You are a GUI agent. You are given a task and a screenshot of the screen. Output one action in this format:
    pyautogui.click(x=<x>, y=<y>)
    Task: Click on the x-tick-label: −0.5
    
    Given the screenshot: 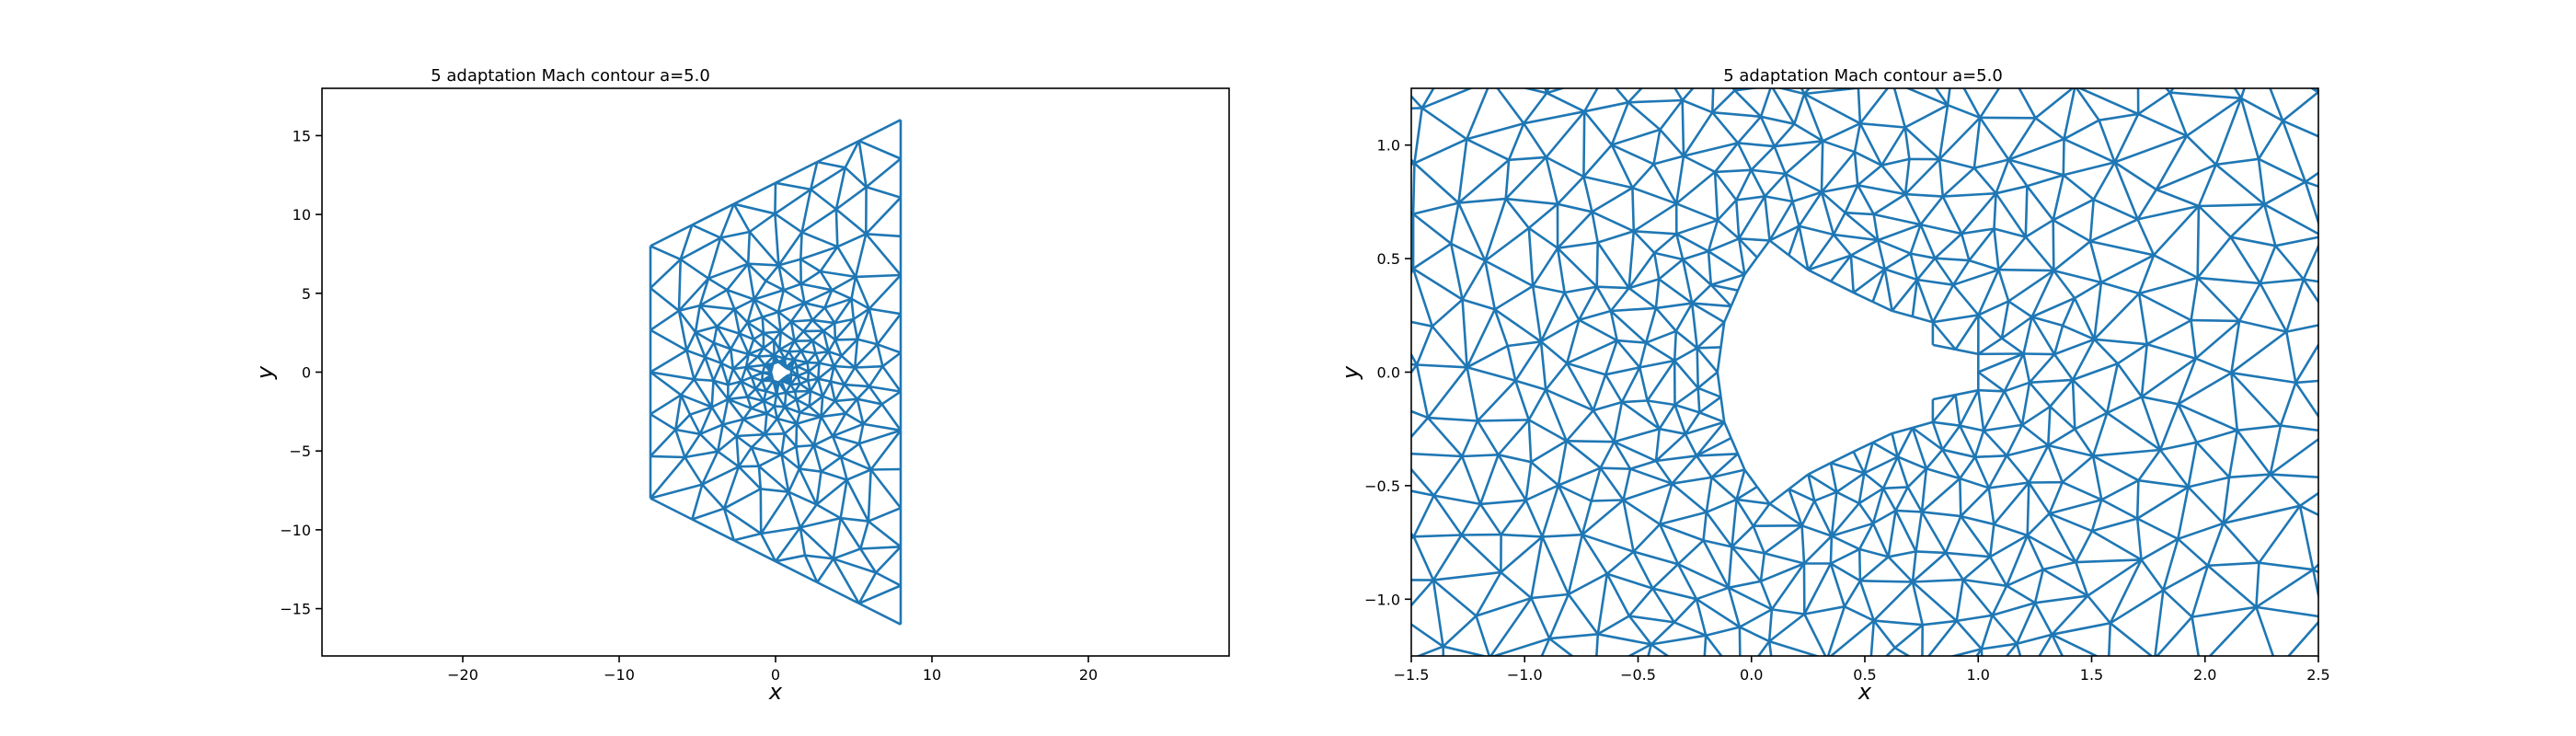 What is the action you would take?
    pyautogui.click(x=1638, y=675)
    